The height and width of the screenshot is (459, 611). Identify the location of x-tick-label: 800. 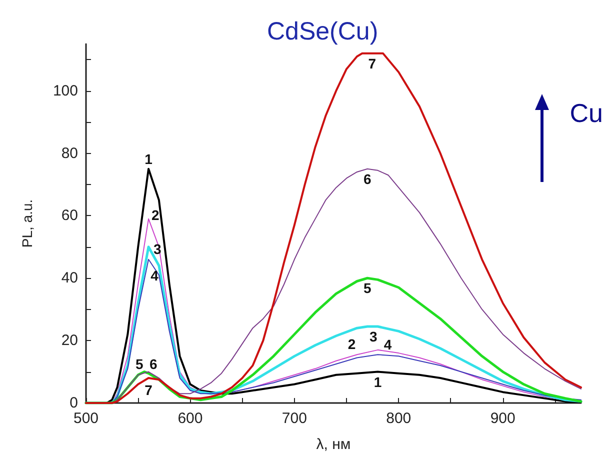
(399, 418).